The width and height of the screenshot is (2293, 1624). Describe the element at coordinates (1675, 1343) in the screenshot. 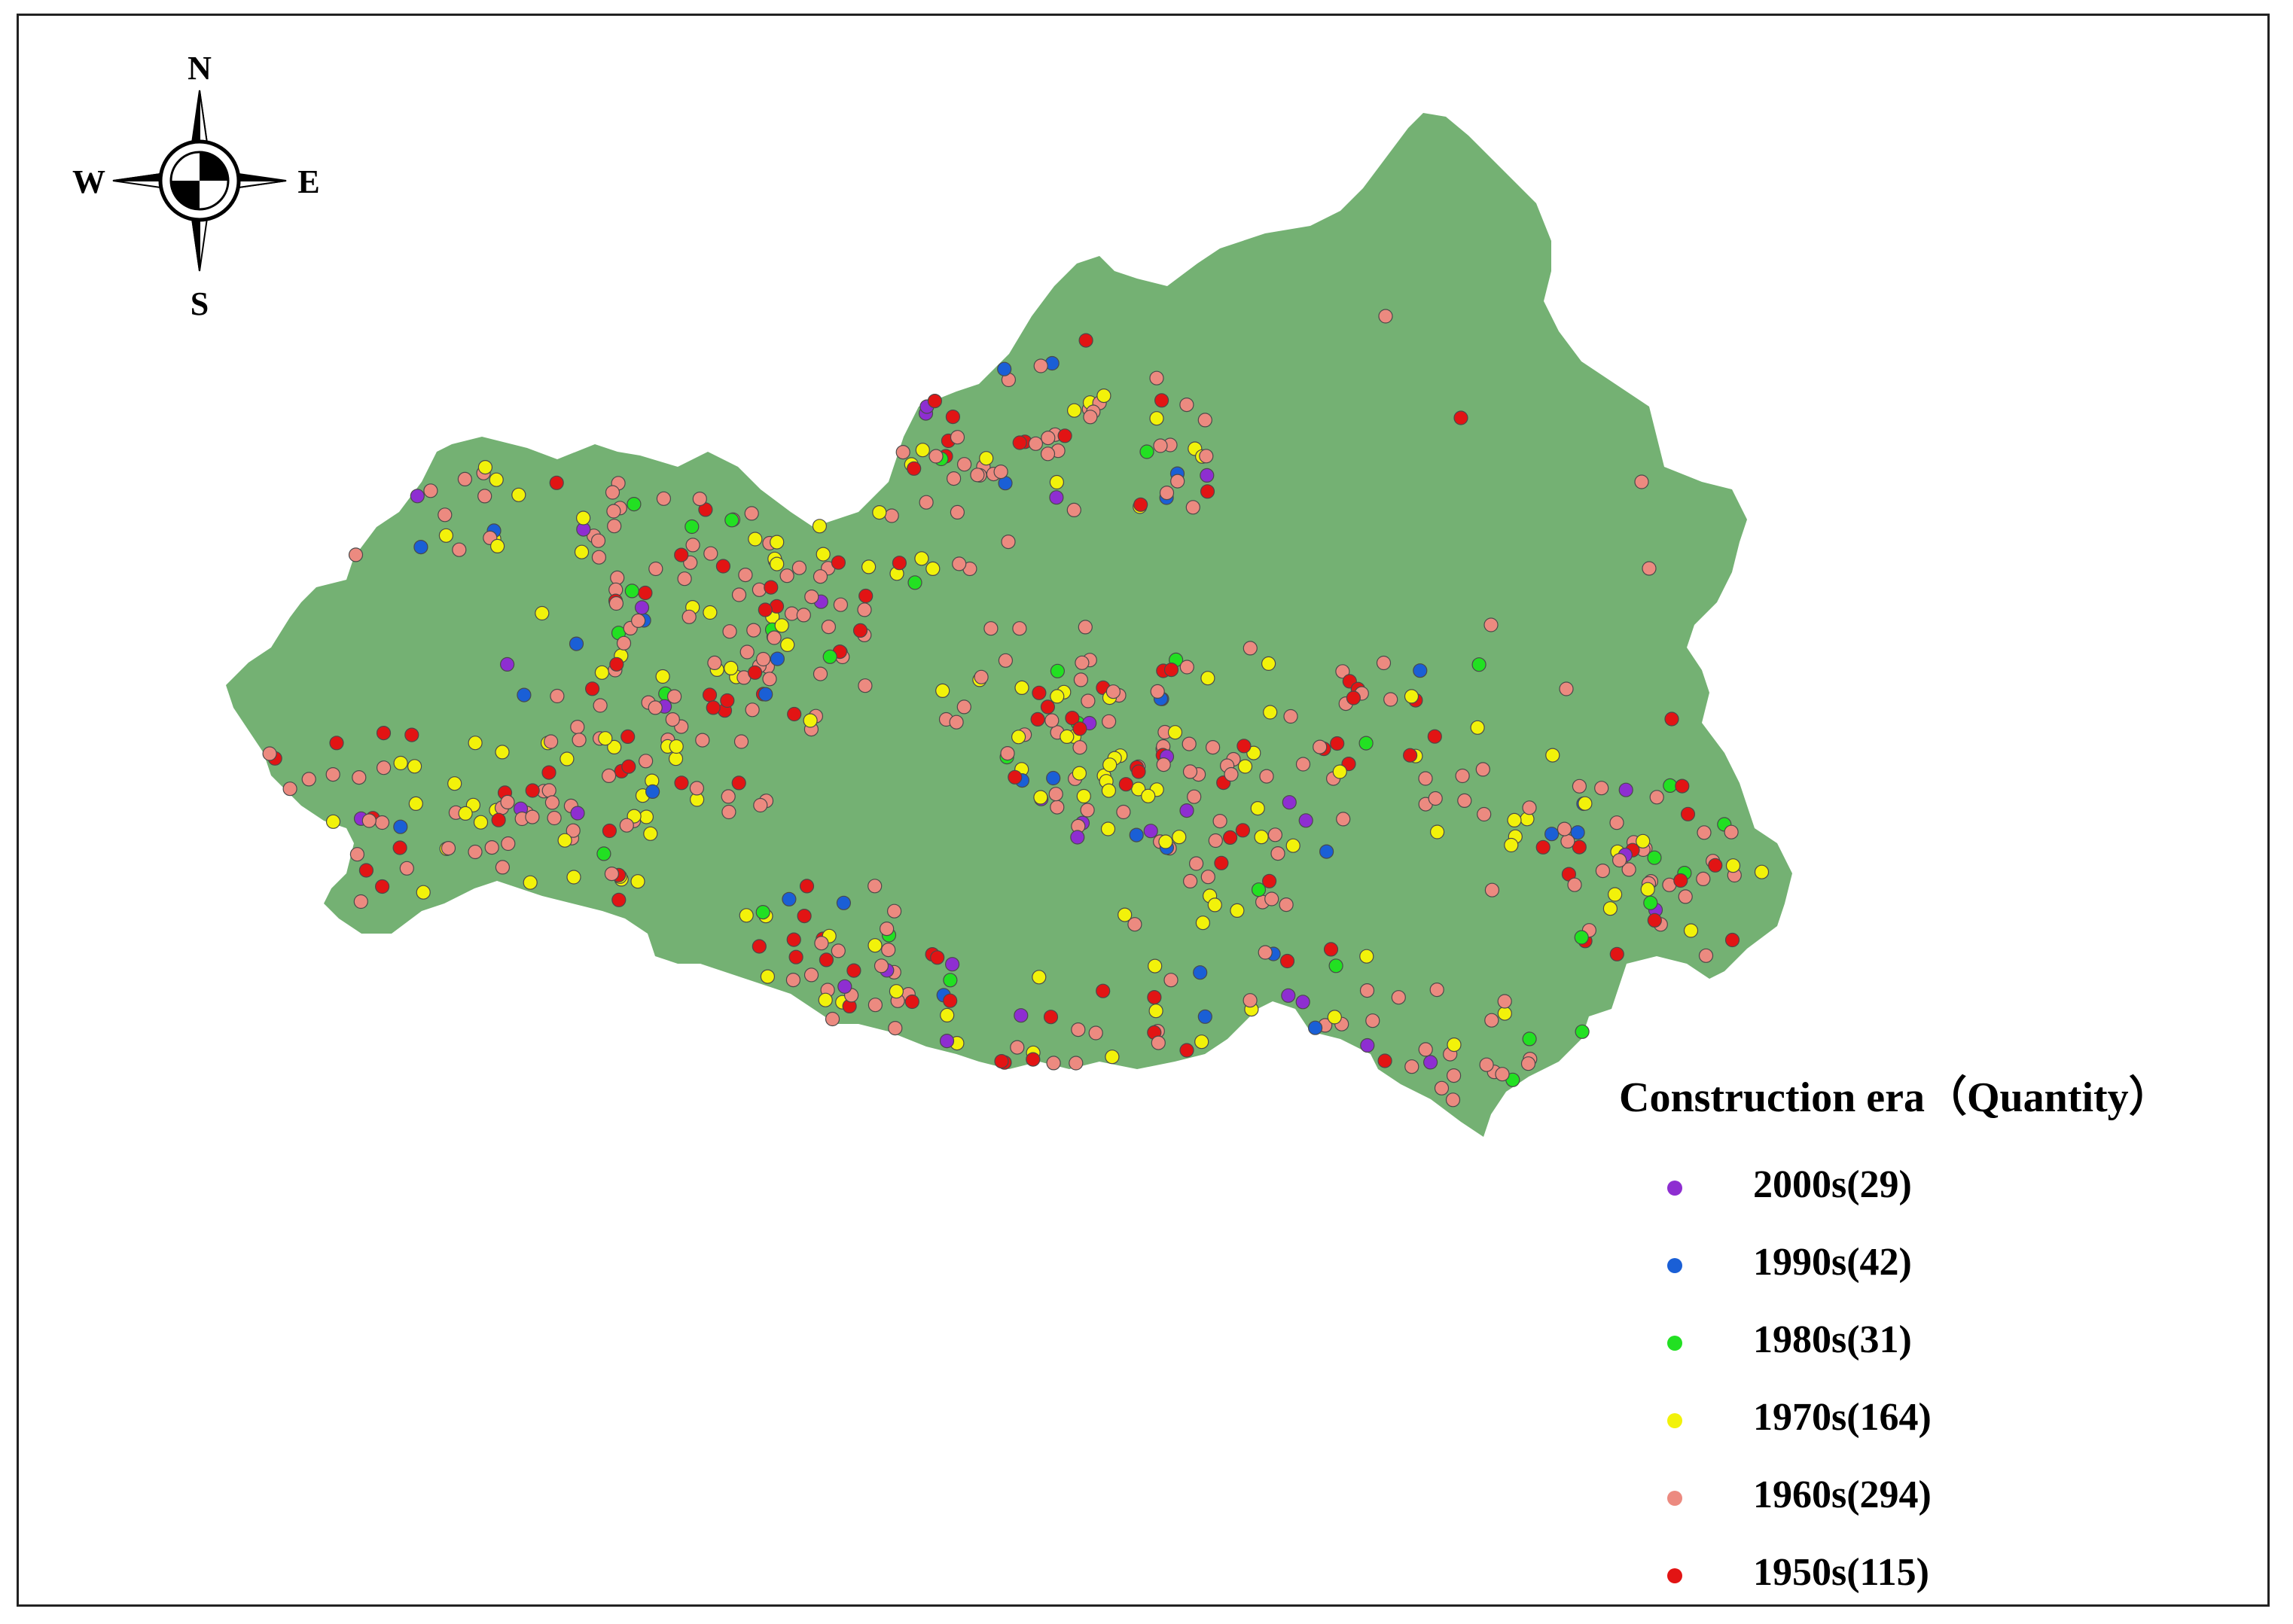

I see `legend-swatch-1980s` at that location.